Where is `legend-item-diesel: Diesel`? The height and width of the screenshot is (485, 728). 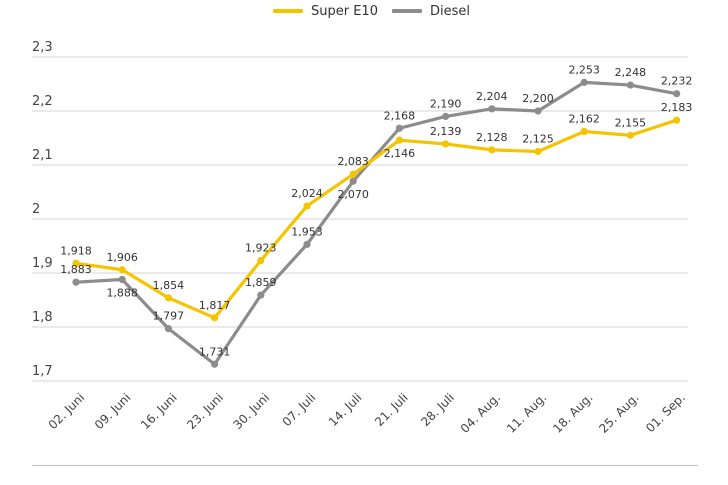
legend-item-diesel: Diesel is located at coordinates (430, 11).